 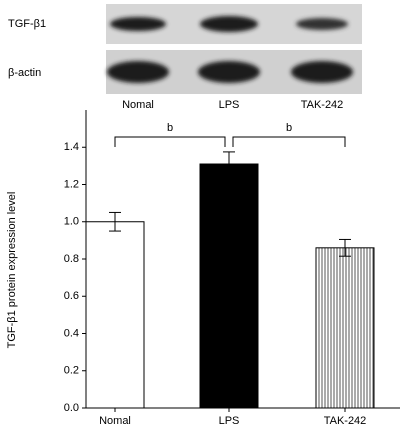 I want to click on lane-label: TAK-242, so click(x=322, y=105).